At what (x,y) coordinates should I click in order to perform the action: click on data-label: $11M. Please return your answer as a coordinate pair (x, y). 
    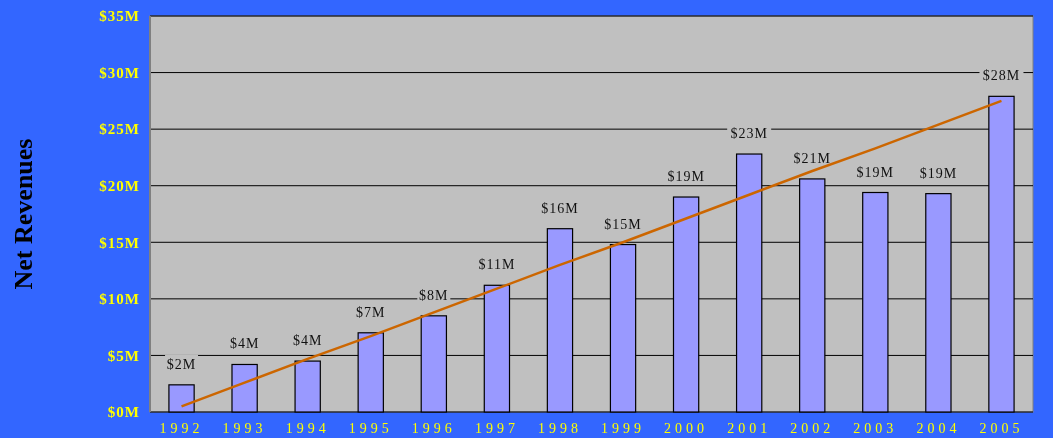
    Looking at the image, I should click on (497, 265).